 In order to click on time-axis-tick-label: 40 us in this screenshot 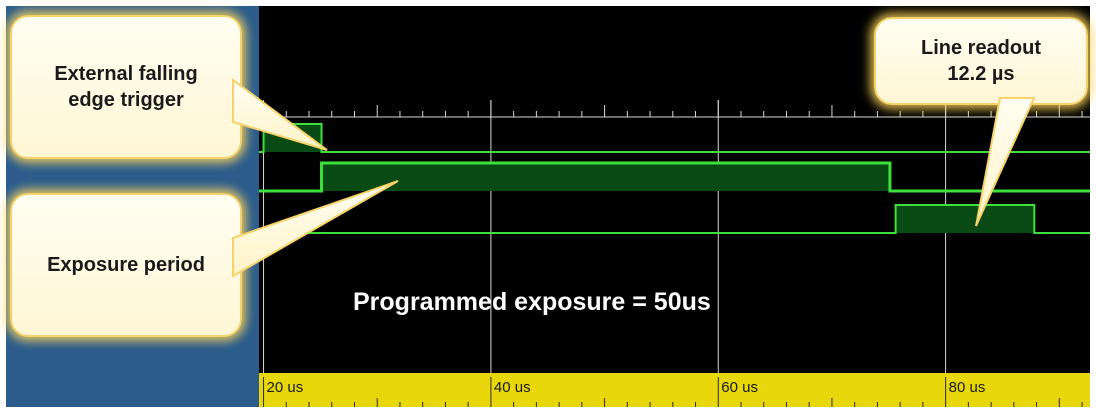, I will do `click(512, 387)`.